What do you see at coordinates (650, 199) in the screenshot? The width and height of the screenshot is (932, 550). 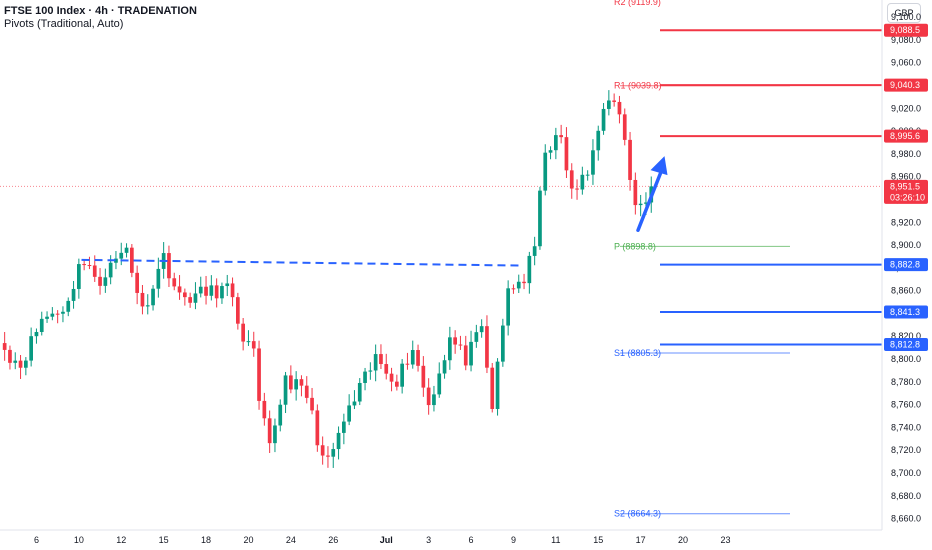 I see `bullish-arrow-shaft` at bounding box center [650, 199].